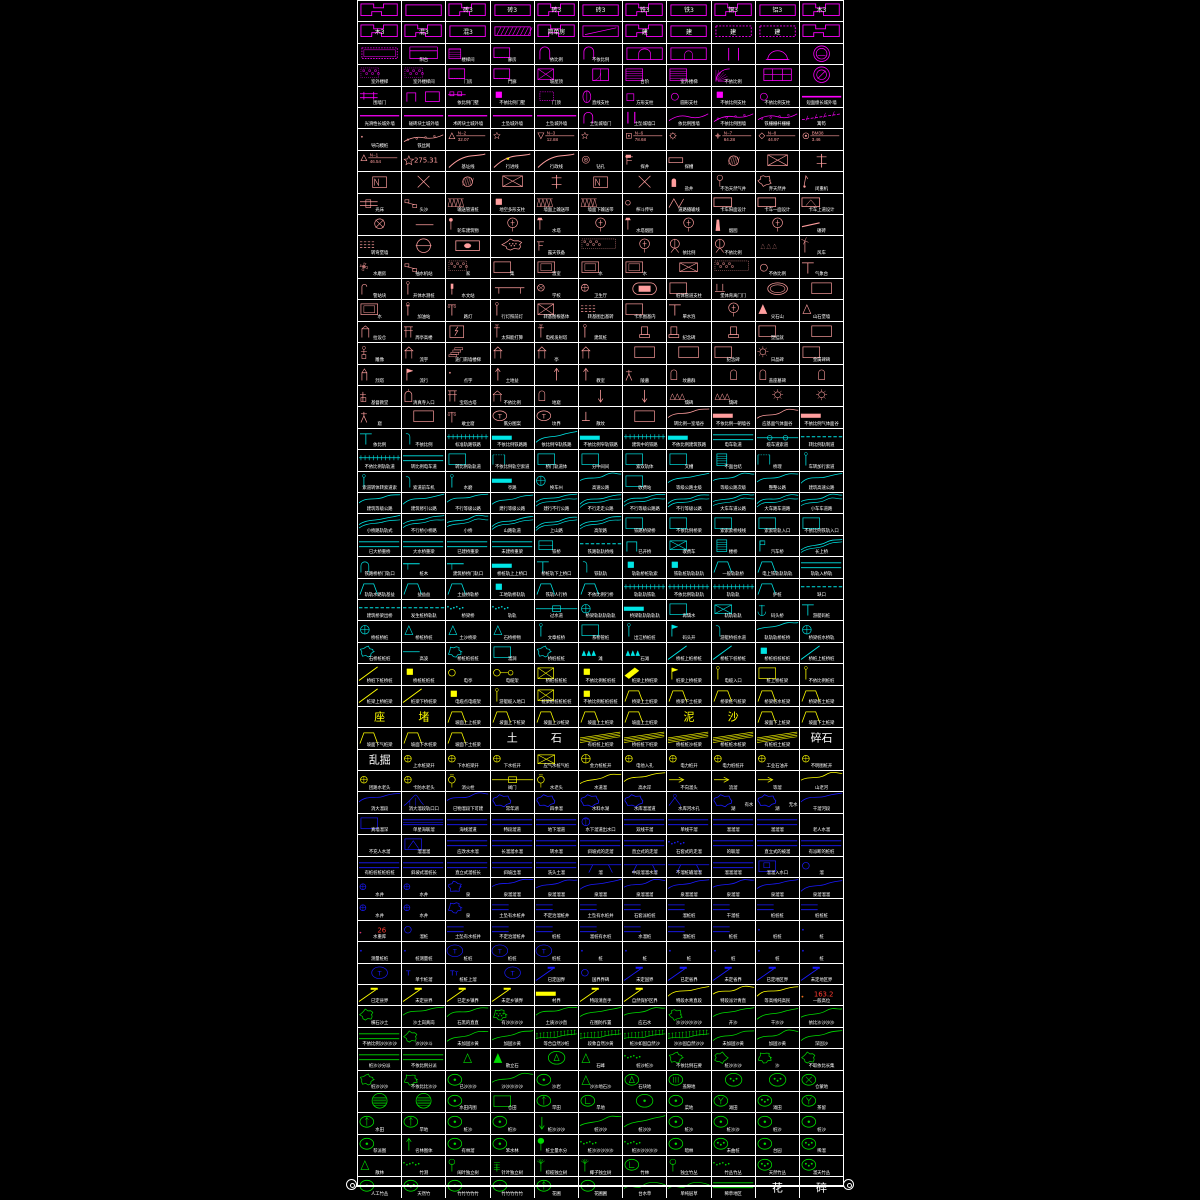 This screenshot has height=1200, width=1200. Describe the element at coordinates (645, 1166) in the screenshot. I see `symbol-cell: 竹林` at that location.